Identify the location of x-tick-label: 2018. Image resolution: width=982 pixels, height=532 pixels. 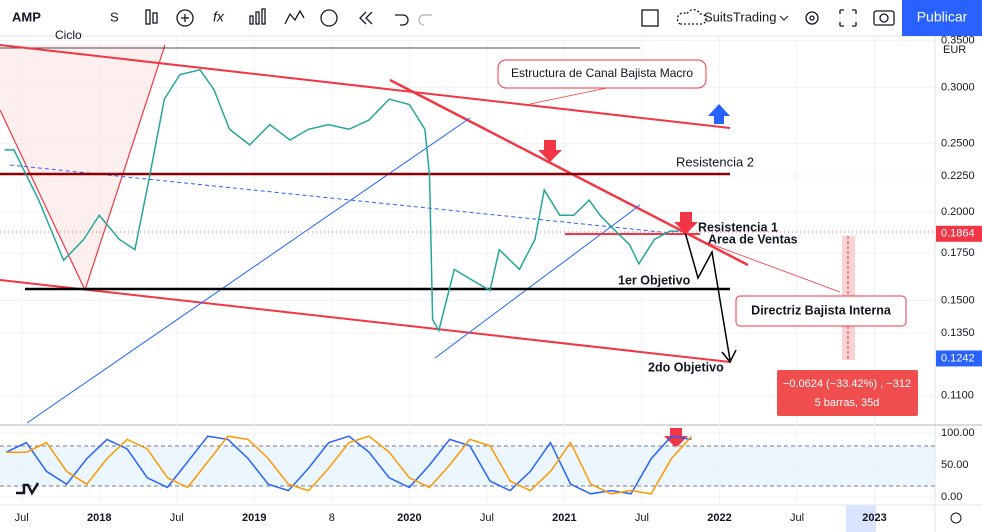
(99, 518).